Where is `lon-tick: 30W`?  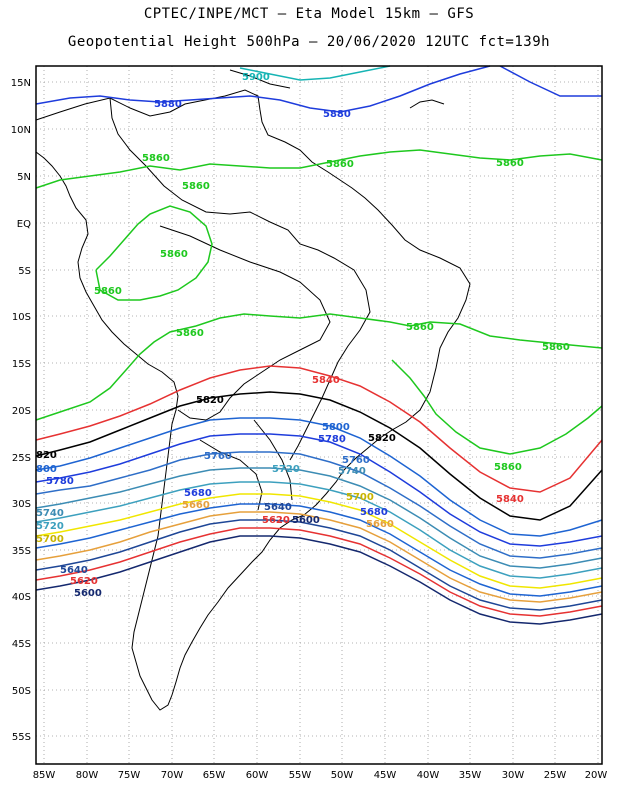 lon-tick: 30W is located at coordinates (513, 775).